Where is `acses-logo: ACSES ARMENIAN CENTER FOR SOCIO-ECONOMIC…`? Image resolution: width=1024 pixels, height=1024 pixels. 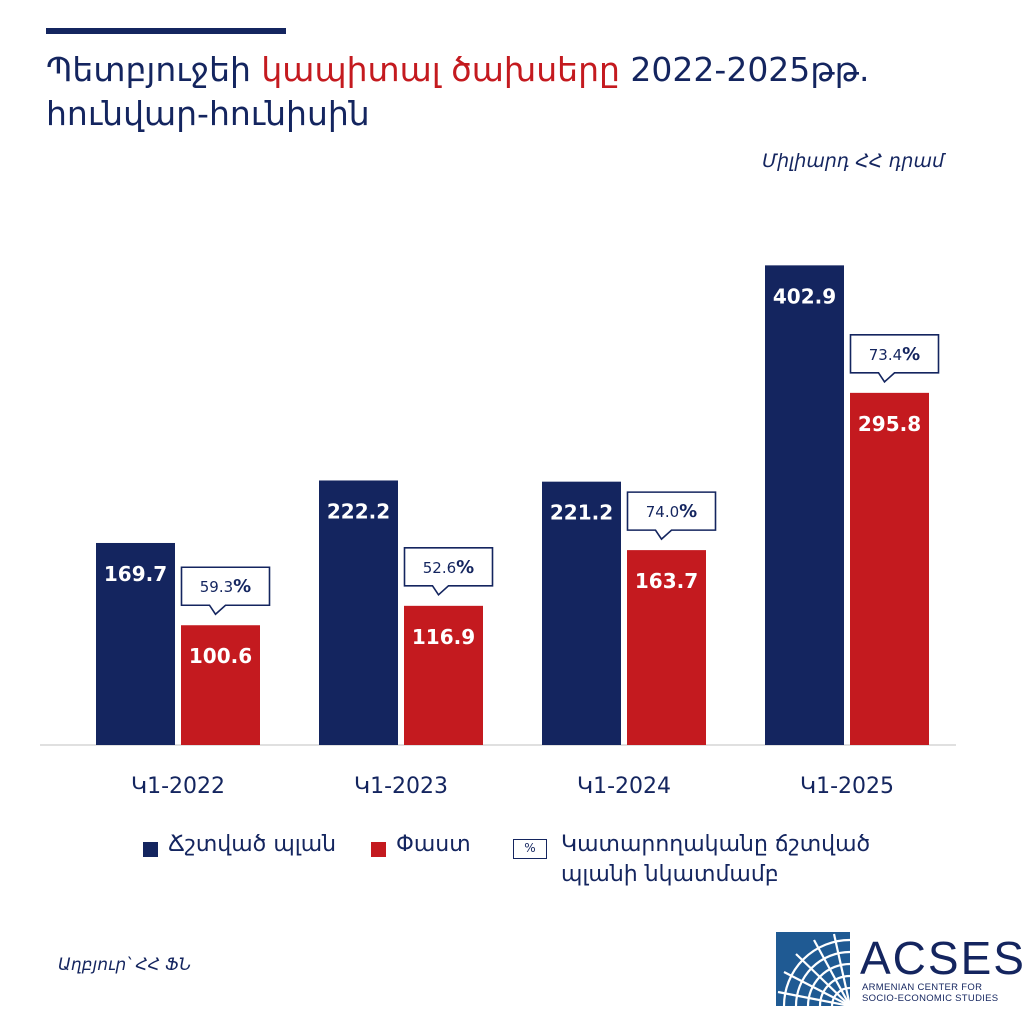
acses-logo: ACSES ARMENIAN CENTER FOR SOCIO-ECONOMIC… is located at coordinates (900, 970).